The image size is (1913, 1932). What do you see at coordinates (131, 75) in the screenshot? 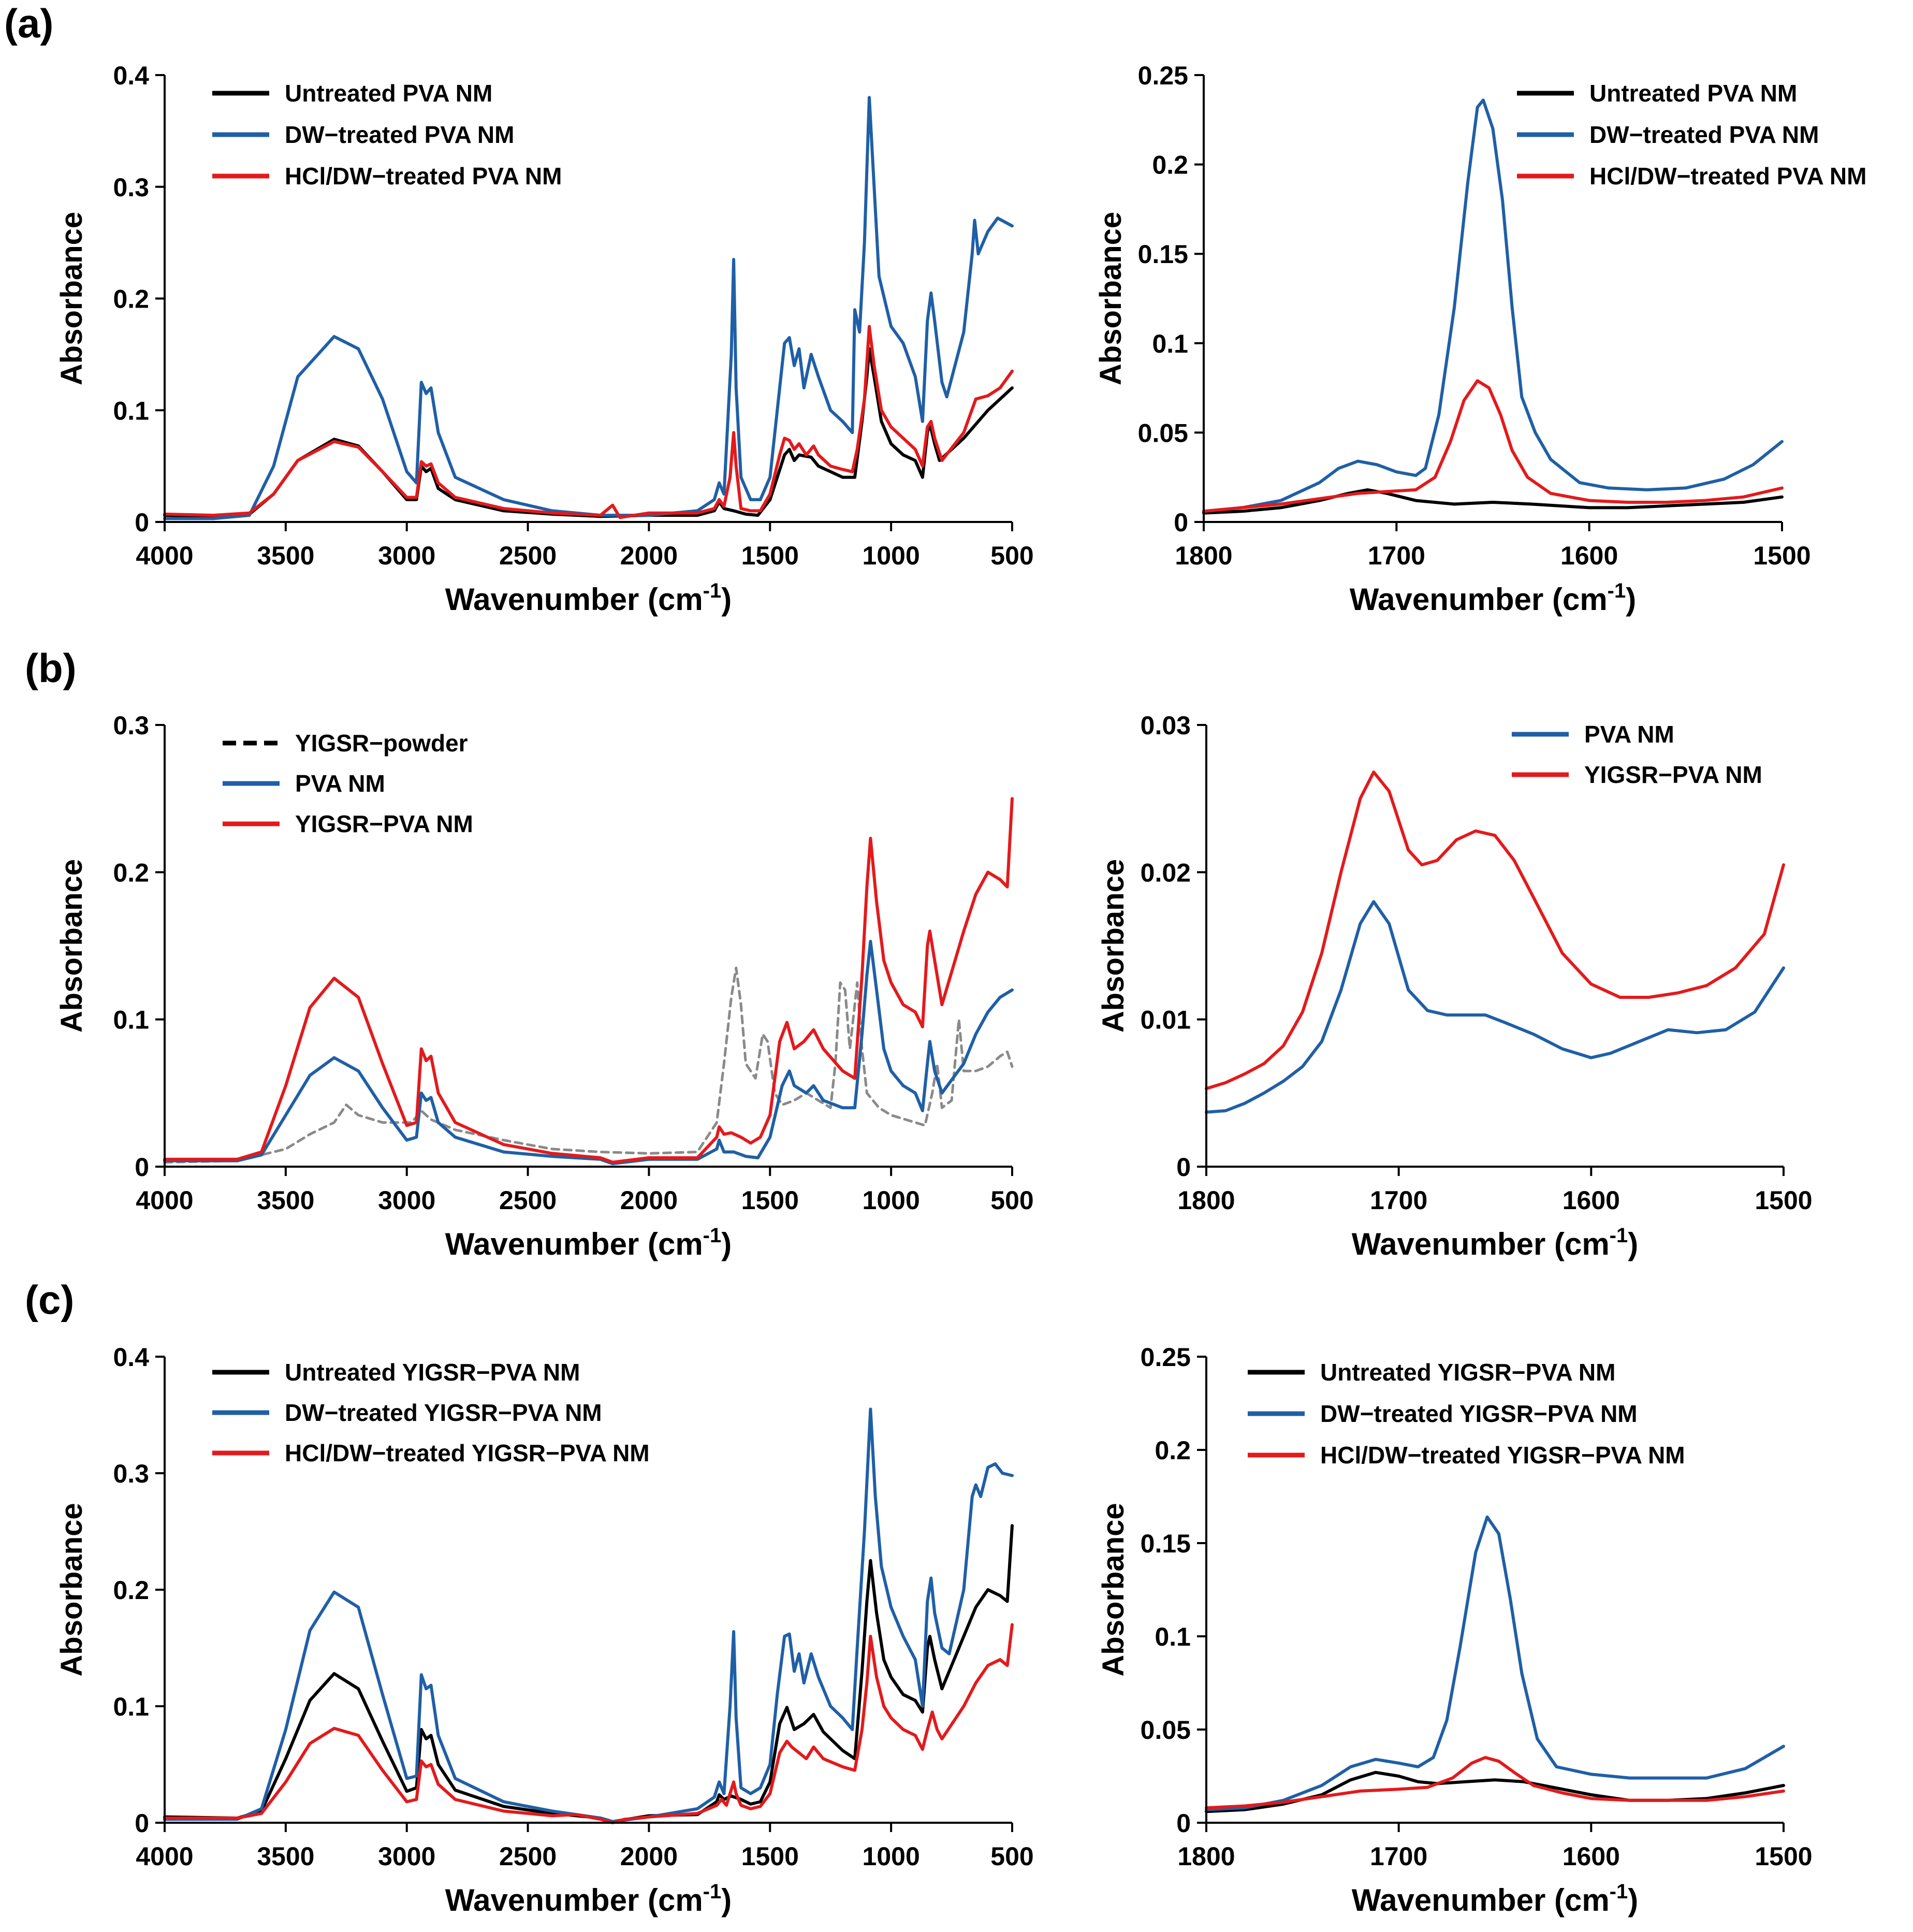
I see `y-tick-label-a-left-4: 0.4` at bounding box center [131, 75].